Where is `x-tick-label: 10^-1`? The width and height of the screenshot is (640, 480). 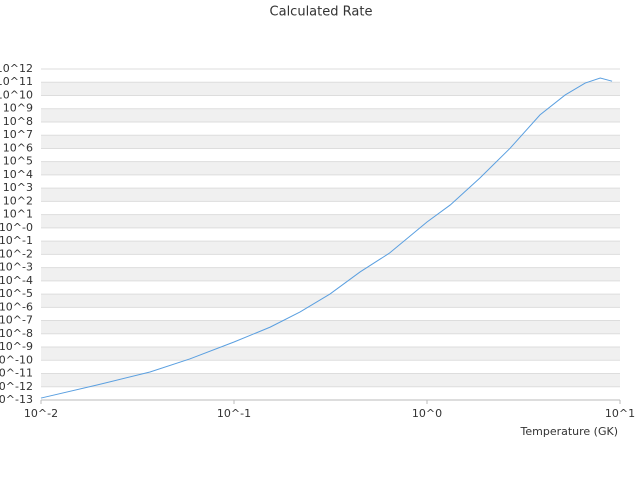
x-tick-label: 10^-1 is located at coordinates (234, 413).